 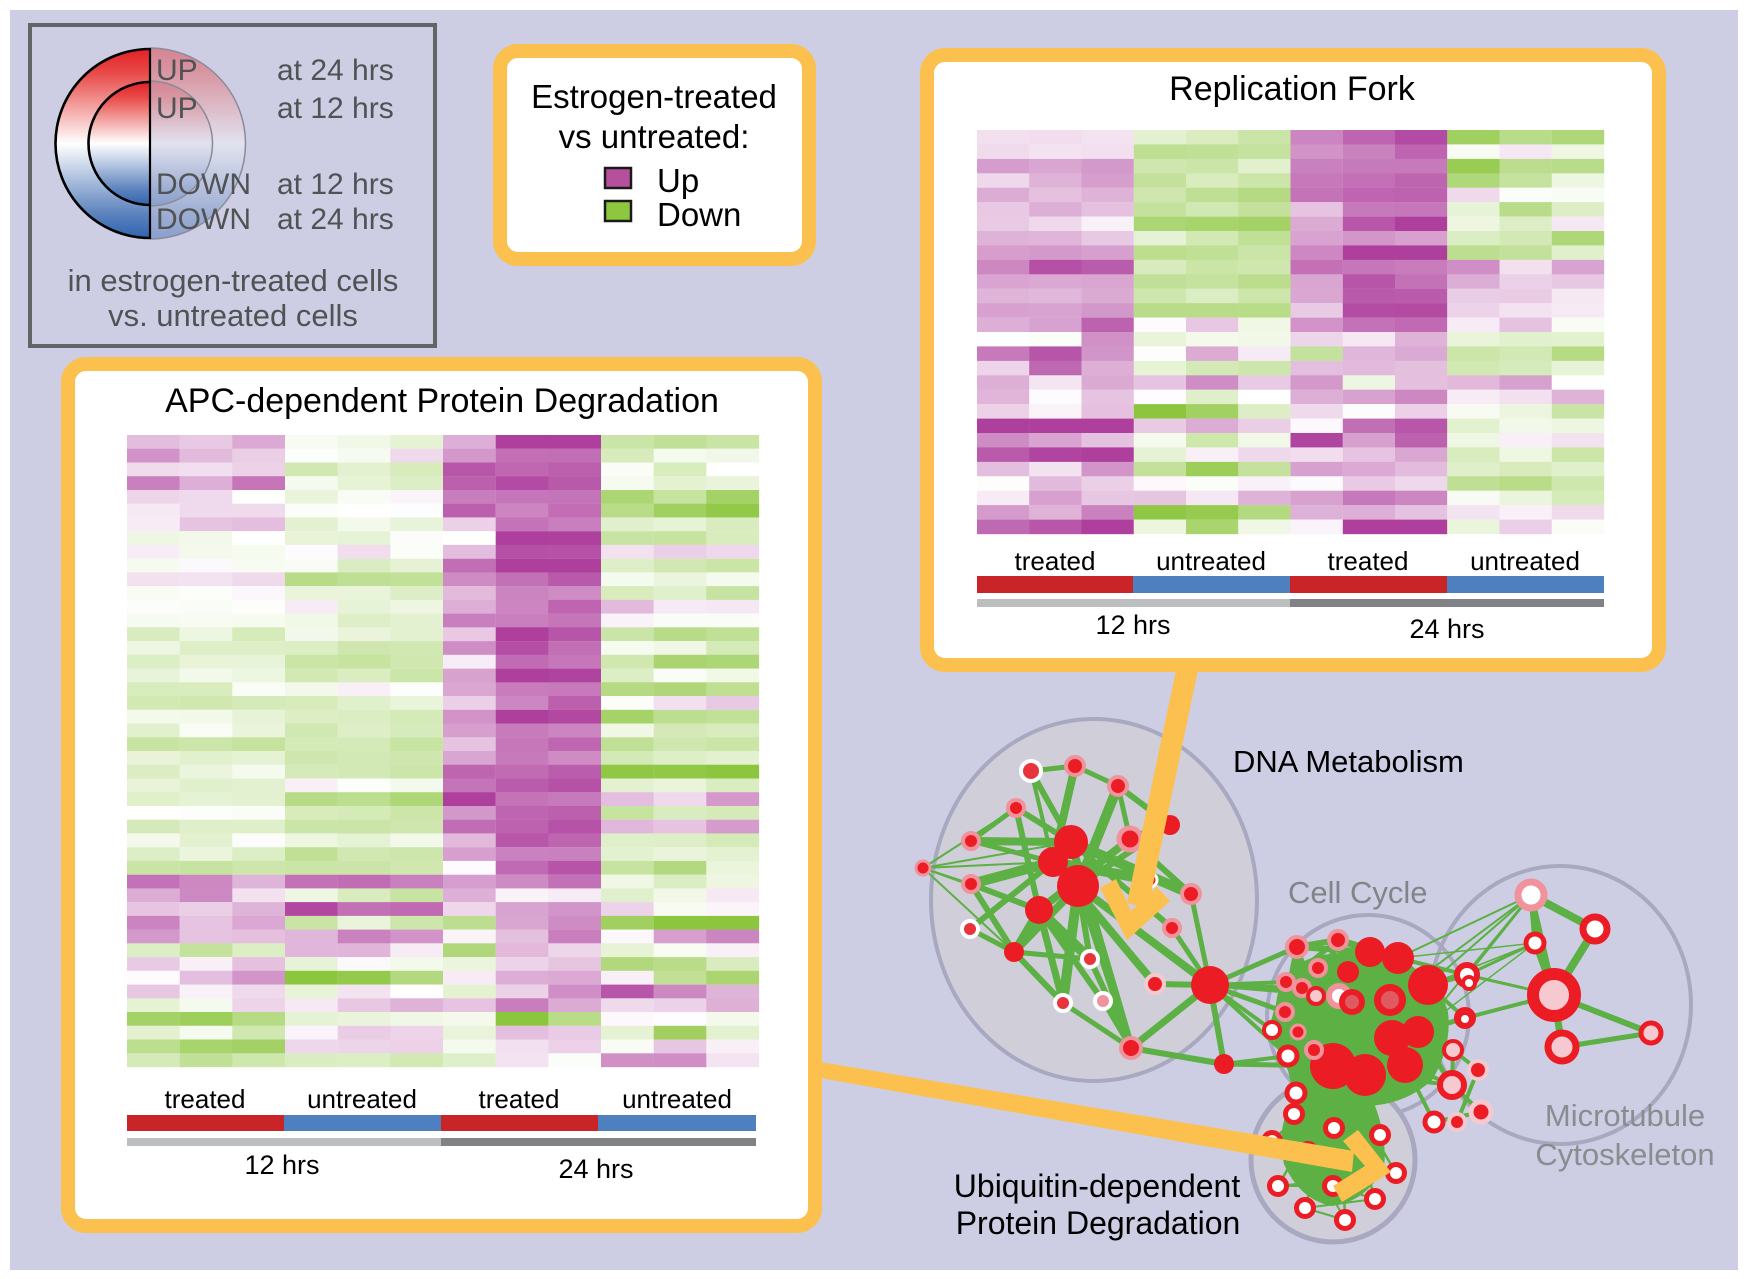 What do you see at coordinates (1625, 1115) in the screenshot?
I see `svg-text: Microtubule` at bounding box center [1625, 1115].